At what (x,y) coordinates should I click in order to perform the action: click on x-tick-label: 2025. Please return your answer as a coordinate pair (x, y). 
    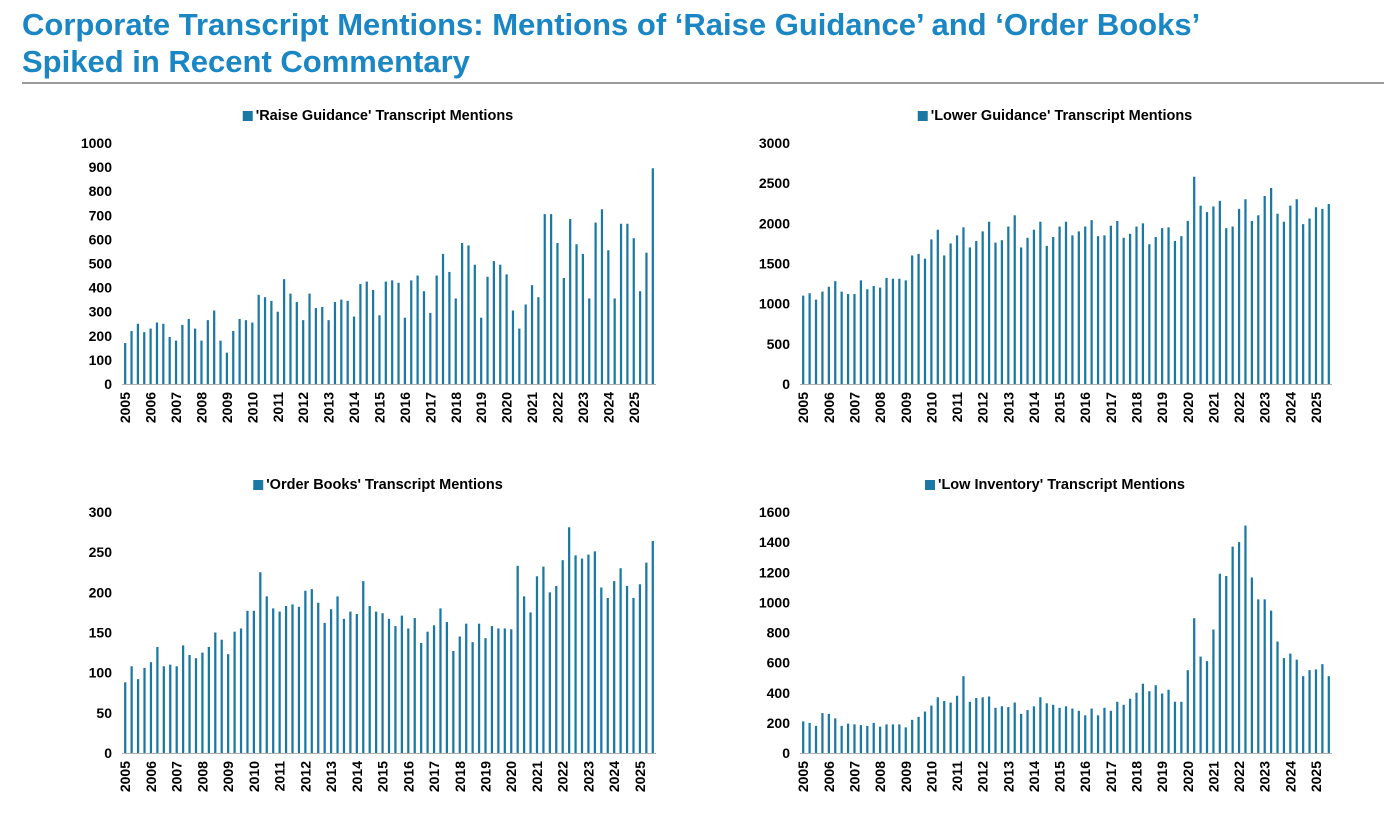
    Looking at the image, I should click on (634, 407).